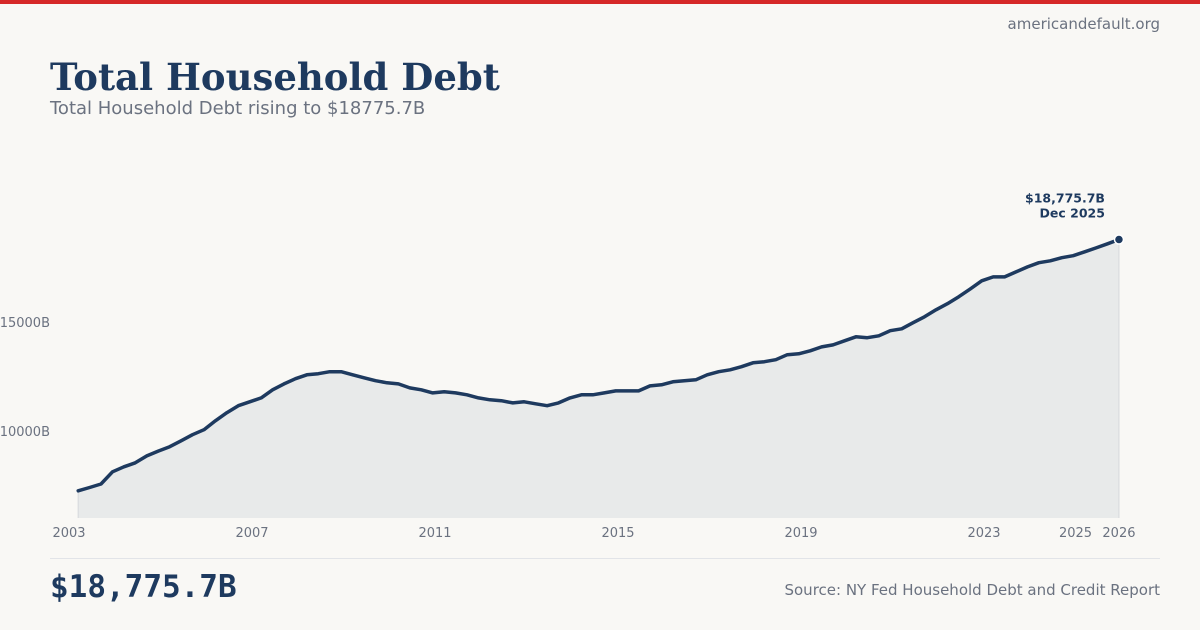 The height and width of the screenshot is (630, 1200). Describe the element at coordinates (1083, 24) in the screenshot. I see `site-name: americandefault.org` at that location.